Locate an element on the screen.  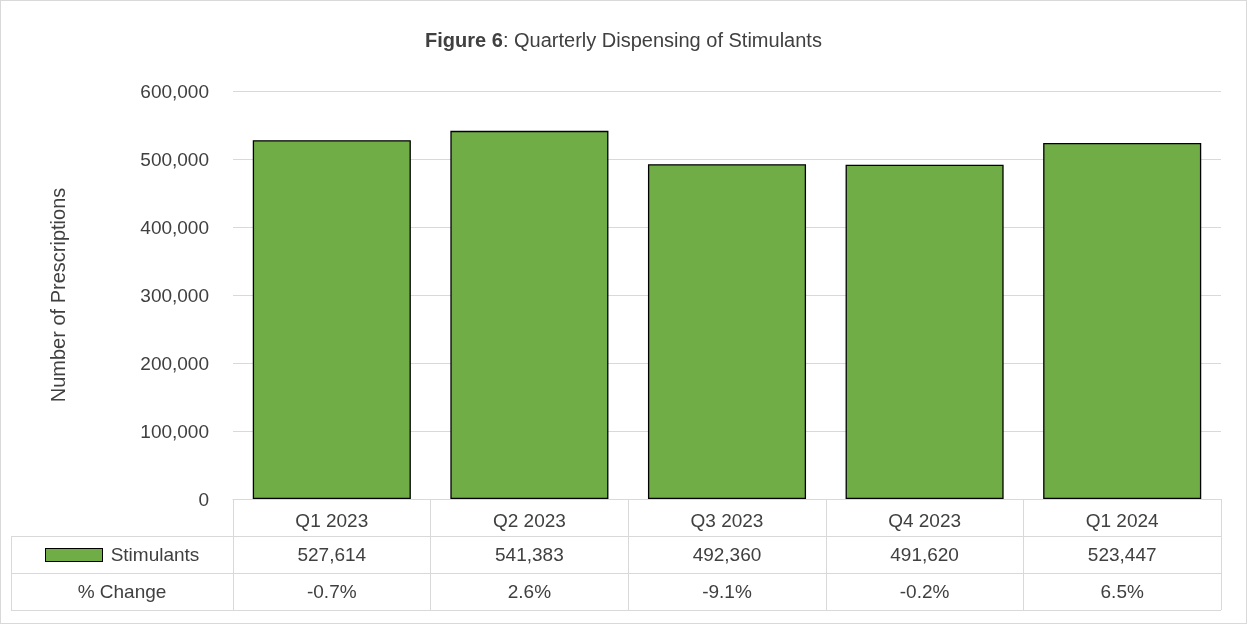
data-label: 527,614 is located at coordinates (332, 554).